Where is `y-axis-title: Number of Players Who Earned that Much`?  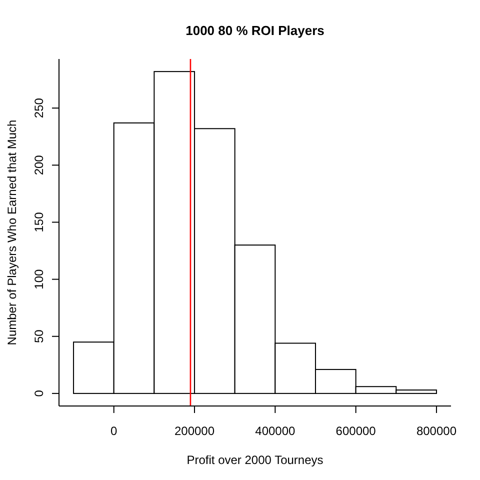
y-axis-title: Number of Players Who Earned that Much is located at coordinates (12, 233).